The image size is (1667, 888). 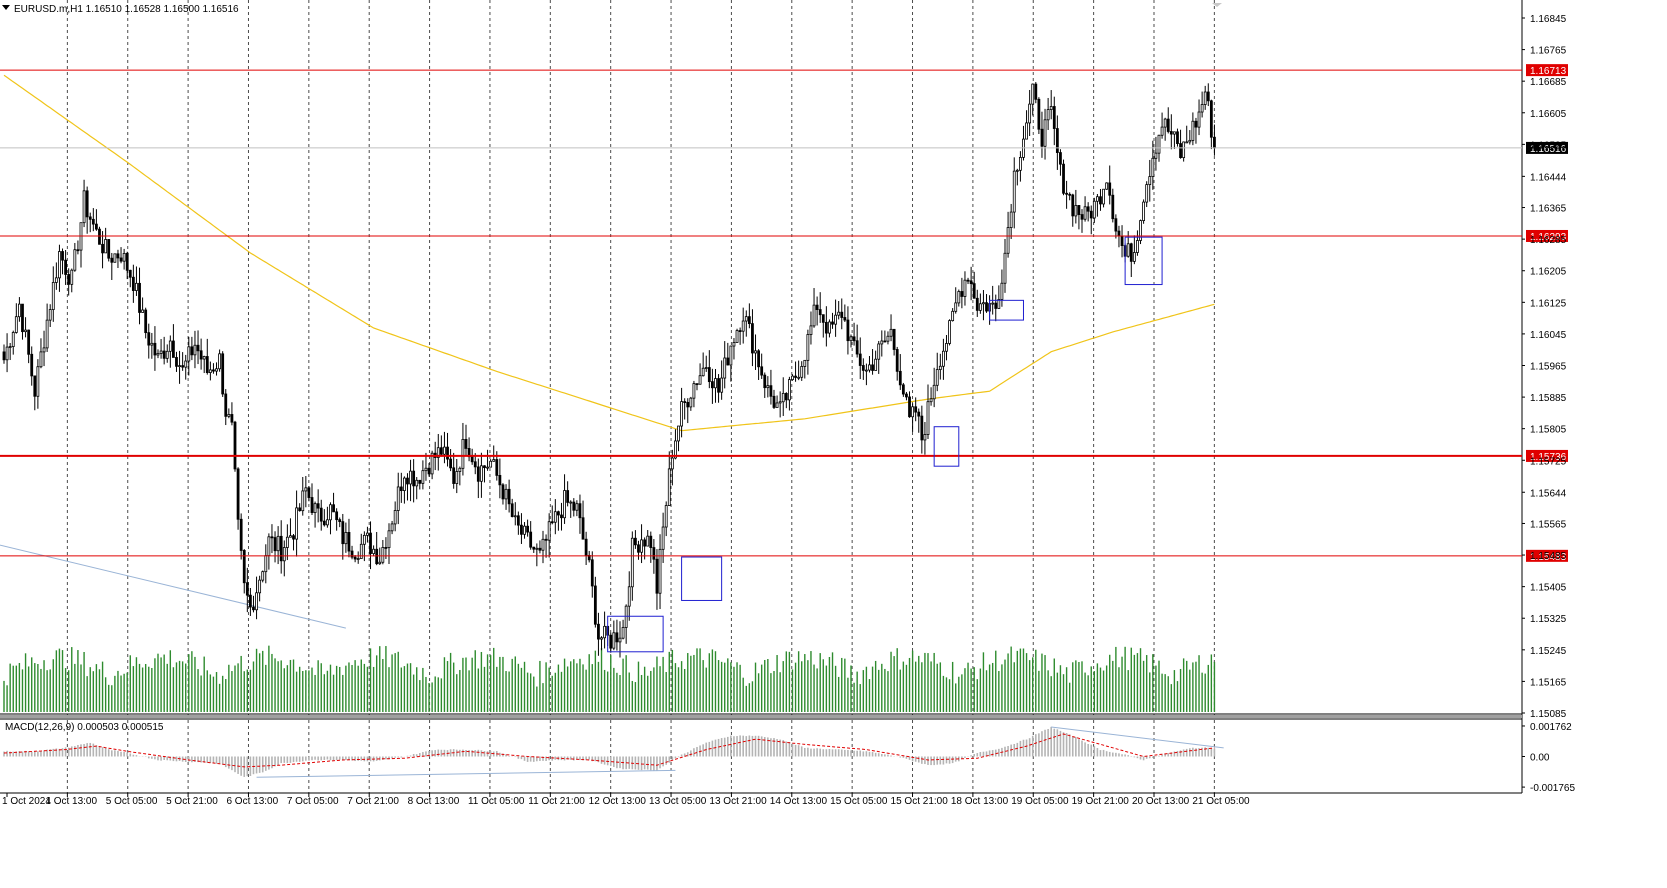 I want to click on x-tick-label: 11 Oct 05:00, so click(x=496, y=801).